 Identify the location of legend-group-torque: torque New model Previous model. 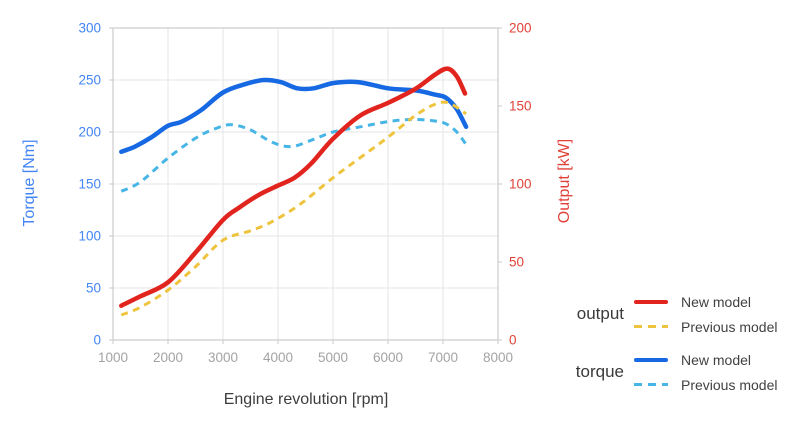
(670, 372).